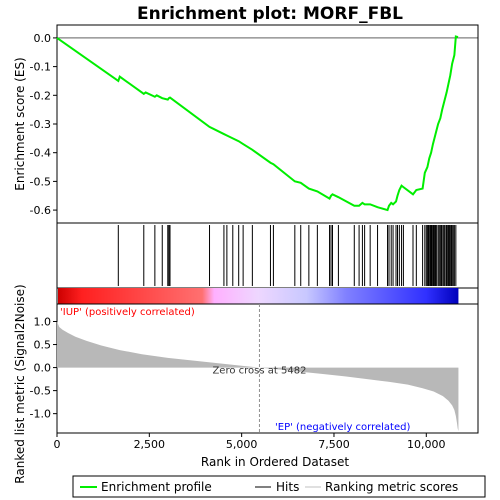 This screenshot has height=500, width=500. Describe the element at coordinates (334, 444) in the screenshot. I see `x-tick-label: 7,500` at that location.